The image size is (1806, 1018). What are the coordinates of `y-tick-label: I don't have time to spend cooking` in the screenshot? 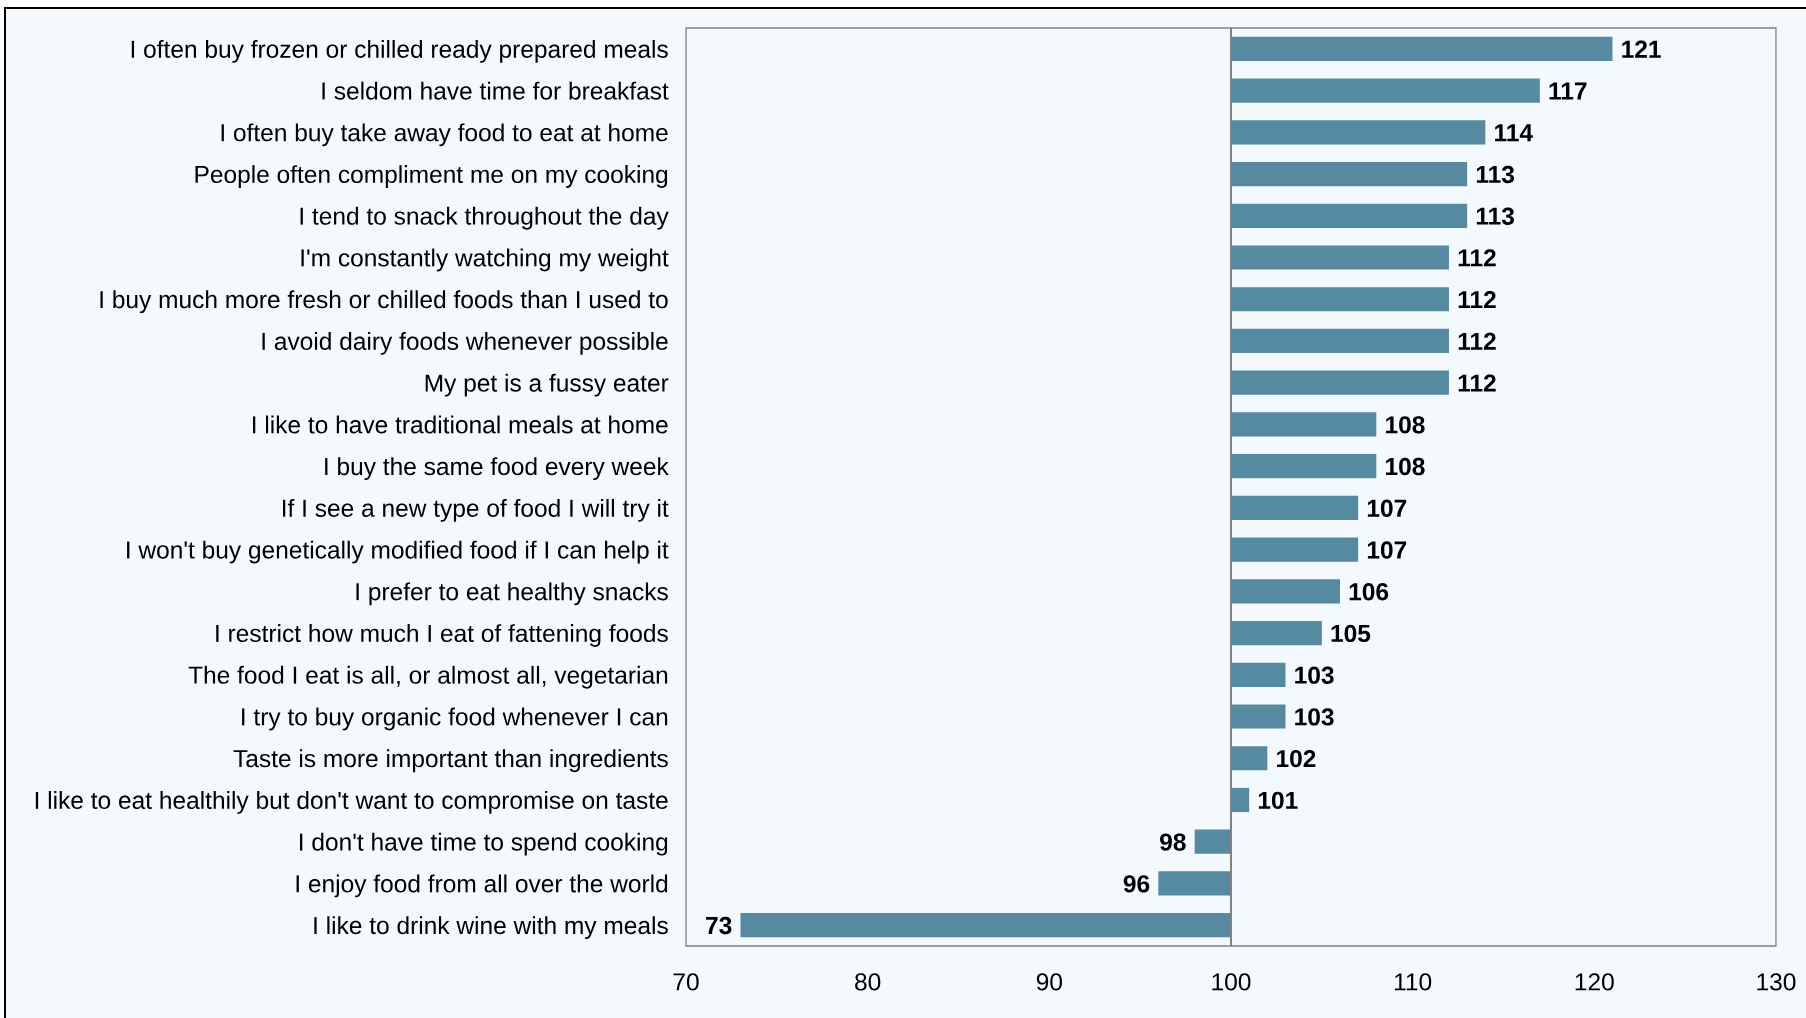 It's located at (484, 844).